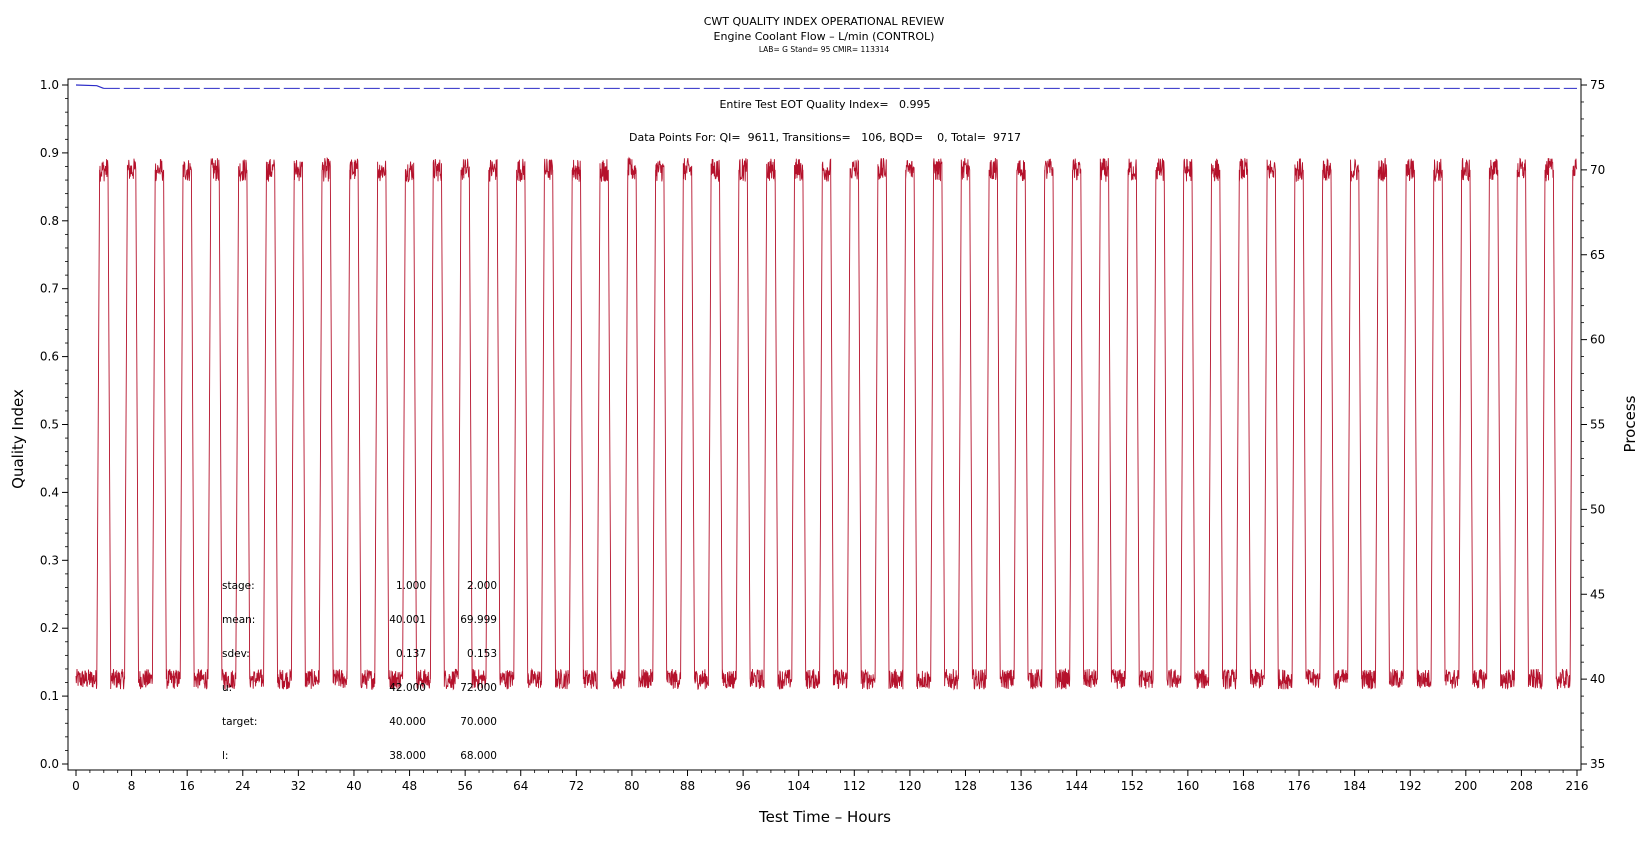  Describe the element at coordinates (236, 654) in the screenshot. I see `stats-row-label: sdev:` at that location.